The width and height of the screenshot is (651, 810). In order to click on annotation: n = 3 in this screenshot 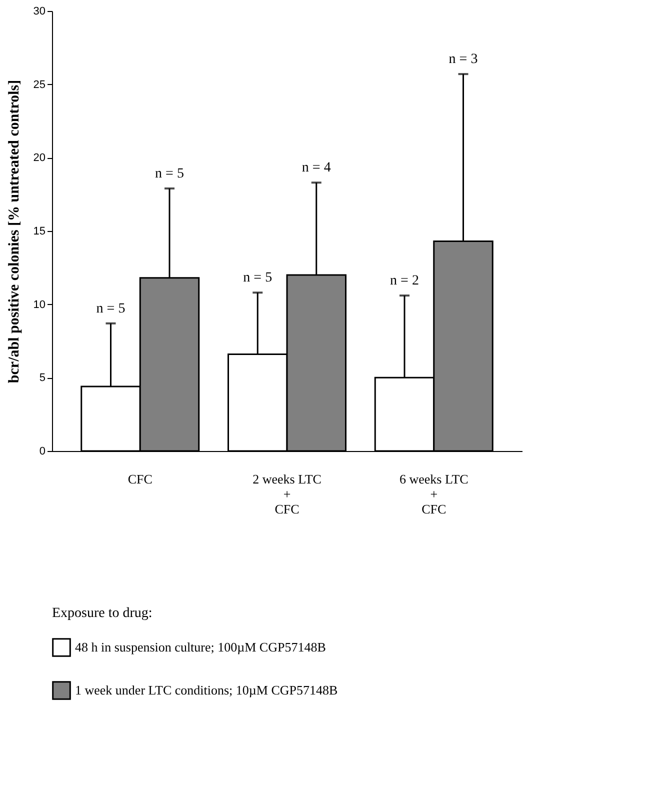, I will do `click(463, 60)`.